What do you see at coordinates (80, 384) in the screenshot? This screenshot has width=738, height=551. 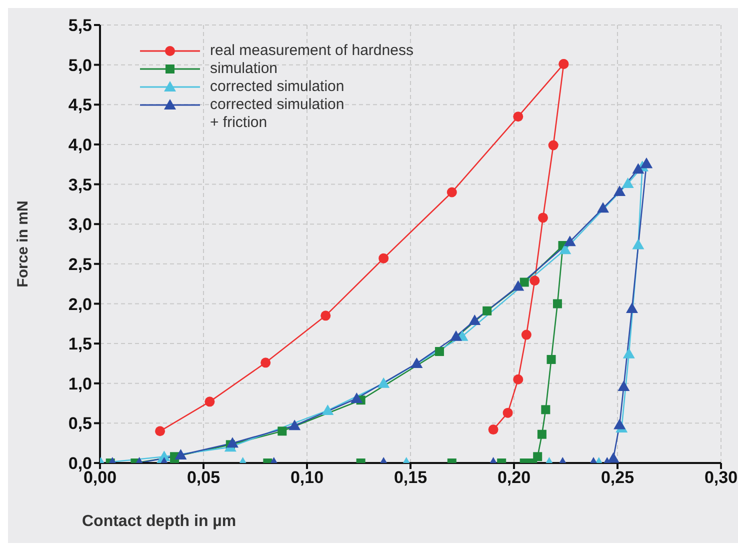 I see `y-tick-label: 1,0` at bounding box center [80, 384].